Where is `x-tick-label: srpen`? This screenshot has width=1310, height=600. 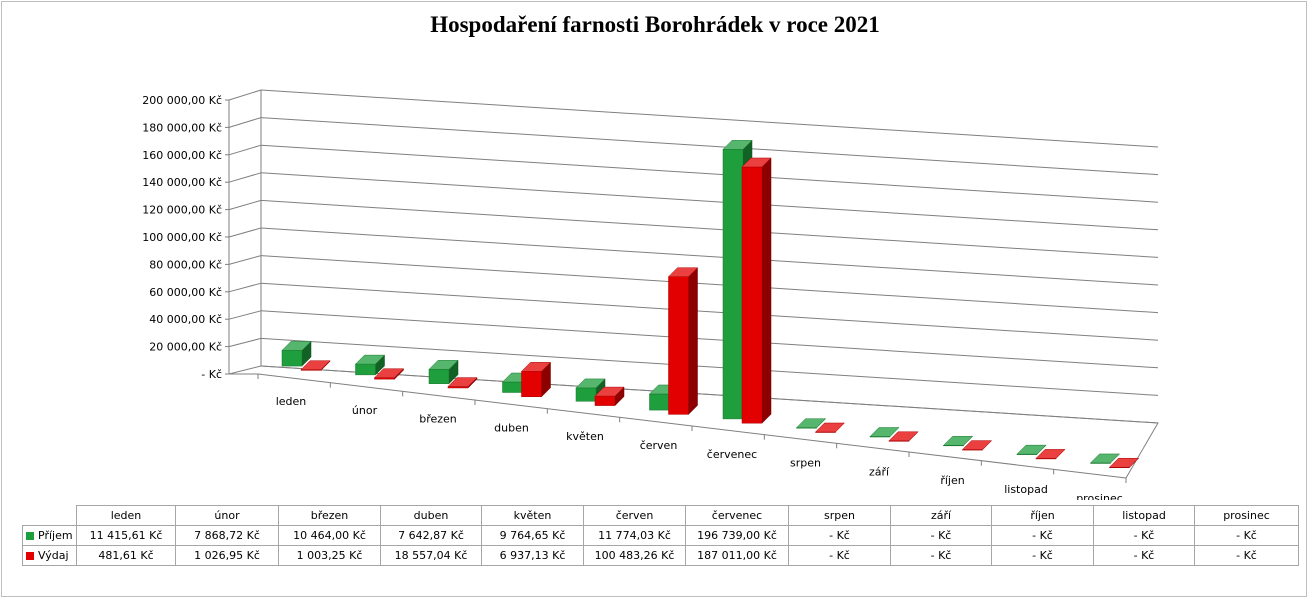
x-tick-label: srpen is located at coordinates (805, 463).